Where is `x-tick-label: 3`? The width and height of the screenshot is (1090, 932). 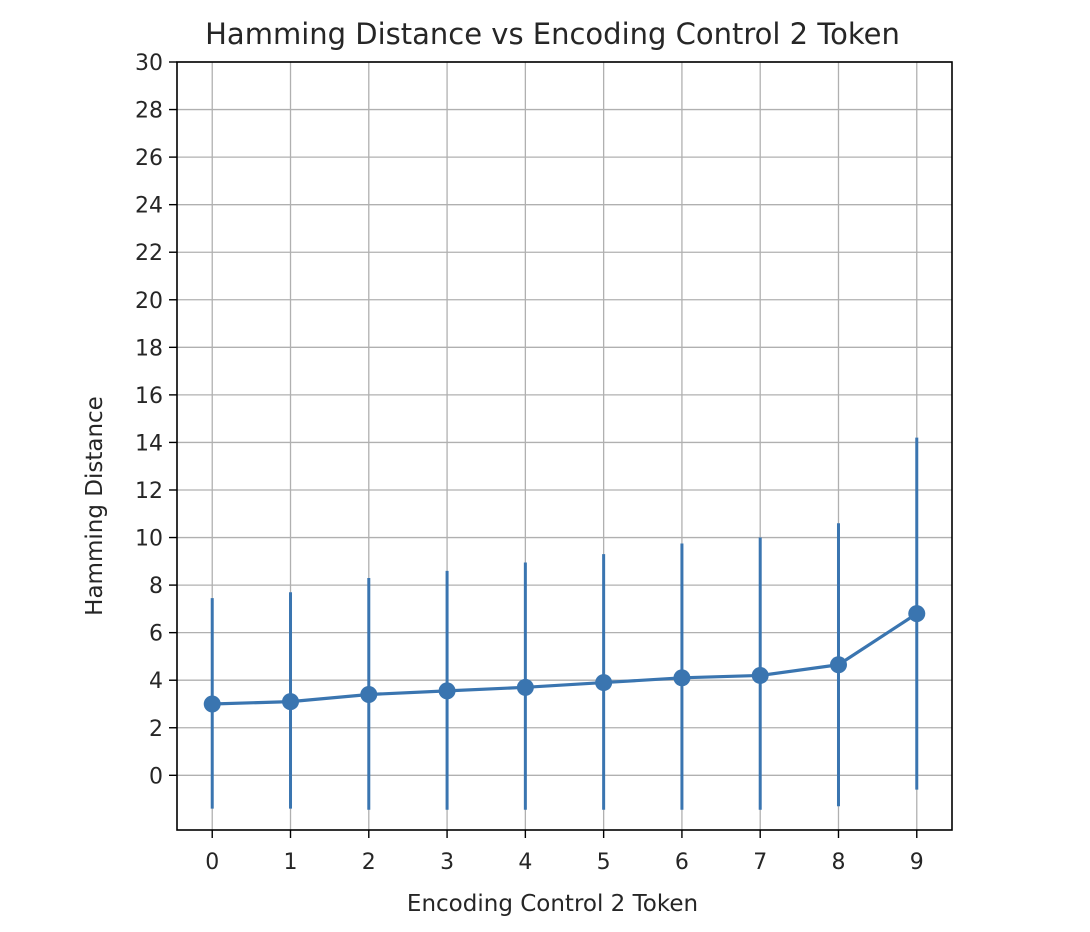
x-tick-label: 3 is located at coordinates (447, 862).